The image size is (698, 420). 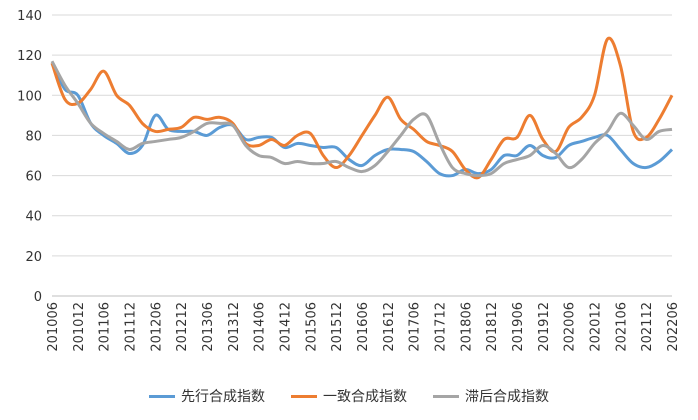 What do you see at coordinates (162, 396) in the screenshot?
I see `legend-swatch-leading` at bounding box center [162, 396].